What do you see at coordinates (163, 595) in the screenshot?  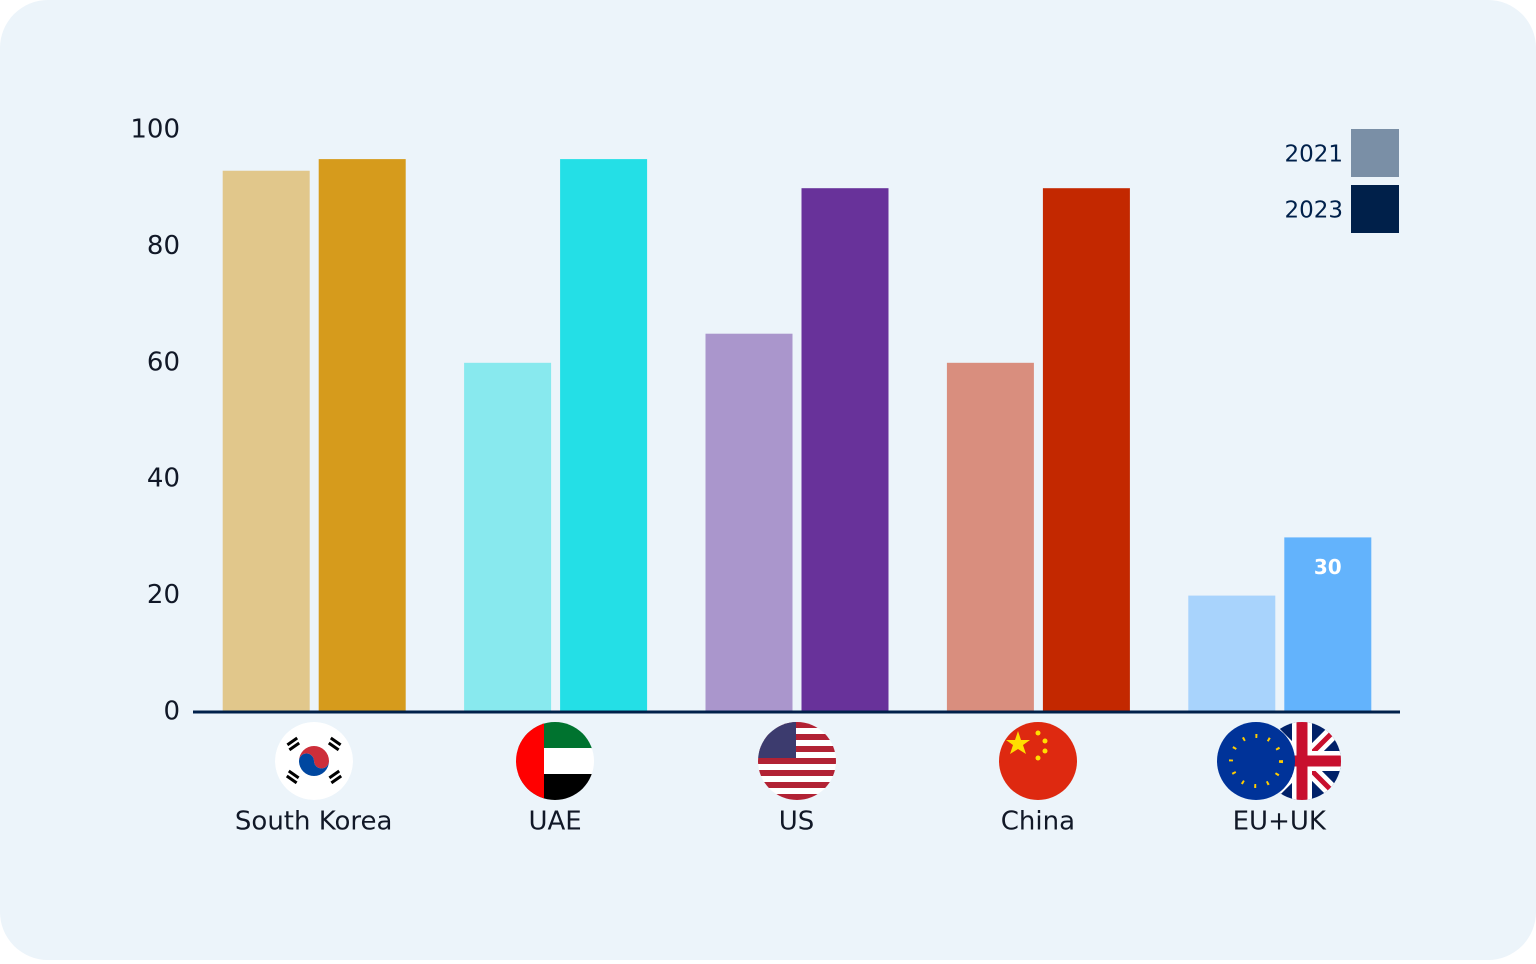 I see `y-tick-label: 20` at bounding box center [163, 595].